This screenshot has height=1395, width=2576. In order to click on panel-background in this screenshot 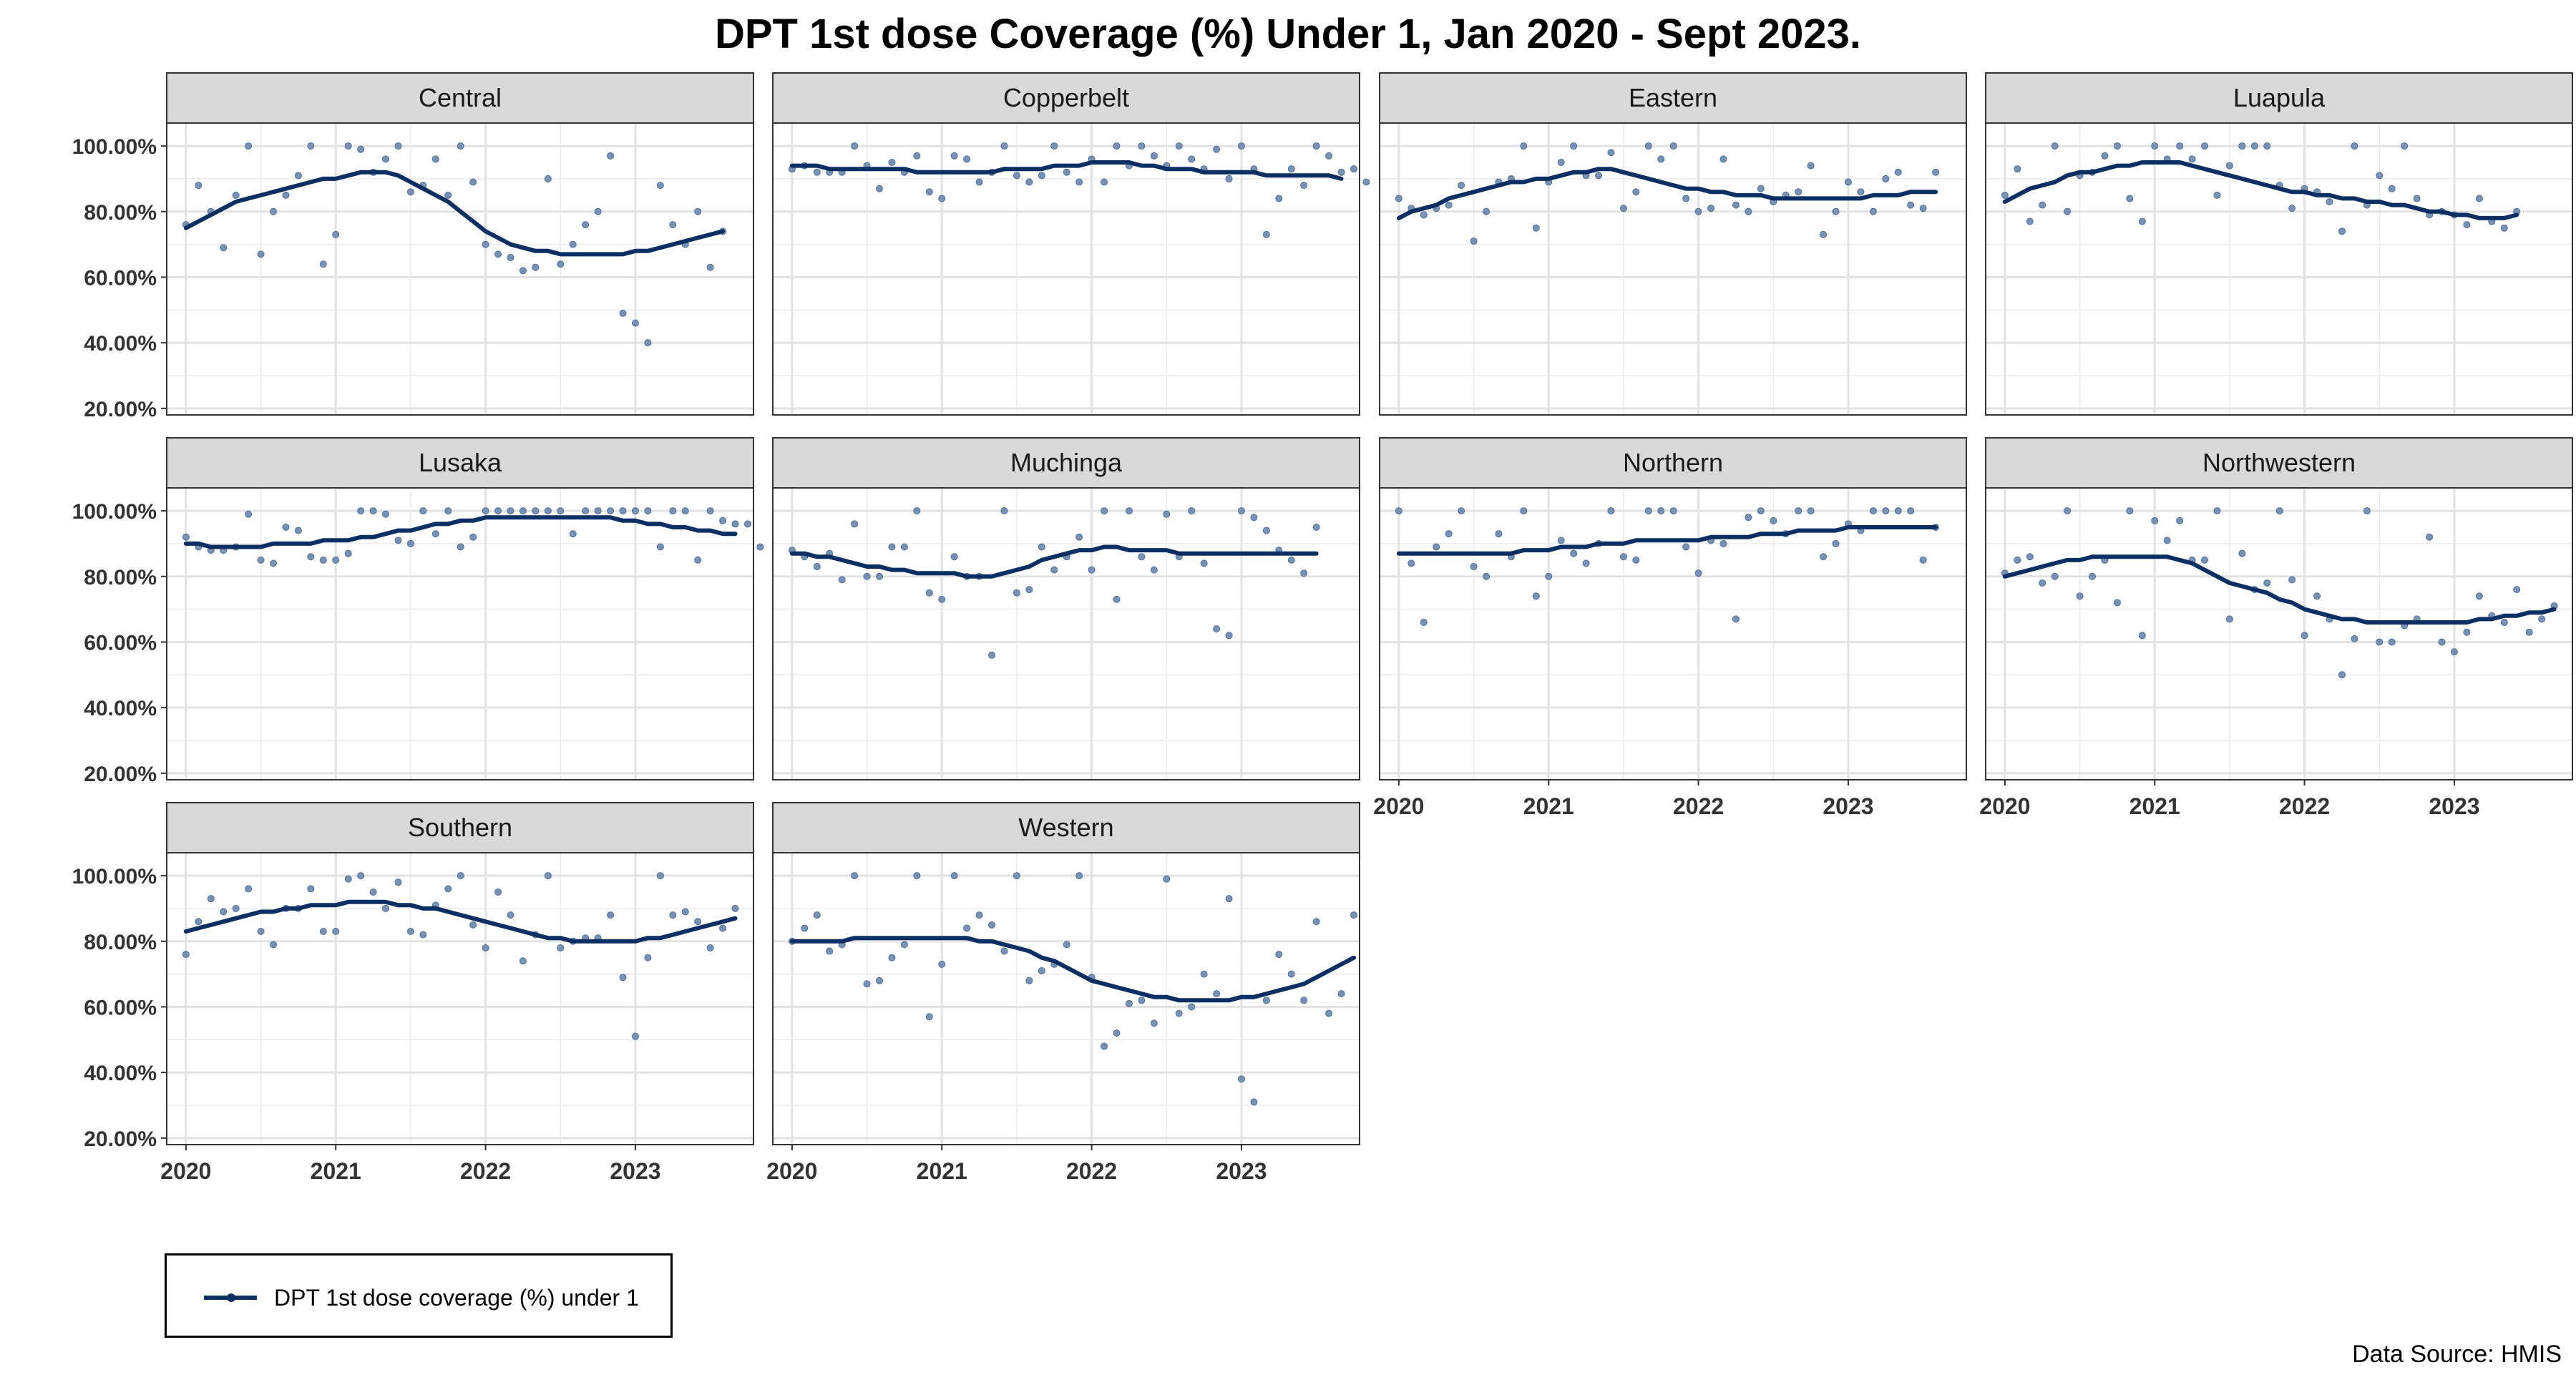, I will do `click(1066, 999)`.